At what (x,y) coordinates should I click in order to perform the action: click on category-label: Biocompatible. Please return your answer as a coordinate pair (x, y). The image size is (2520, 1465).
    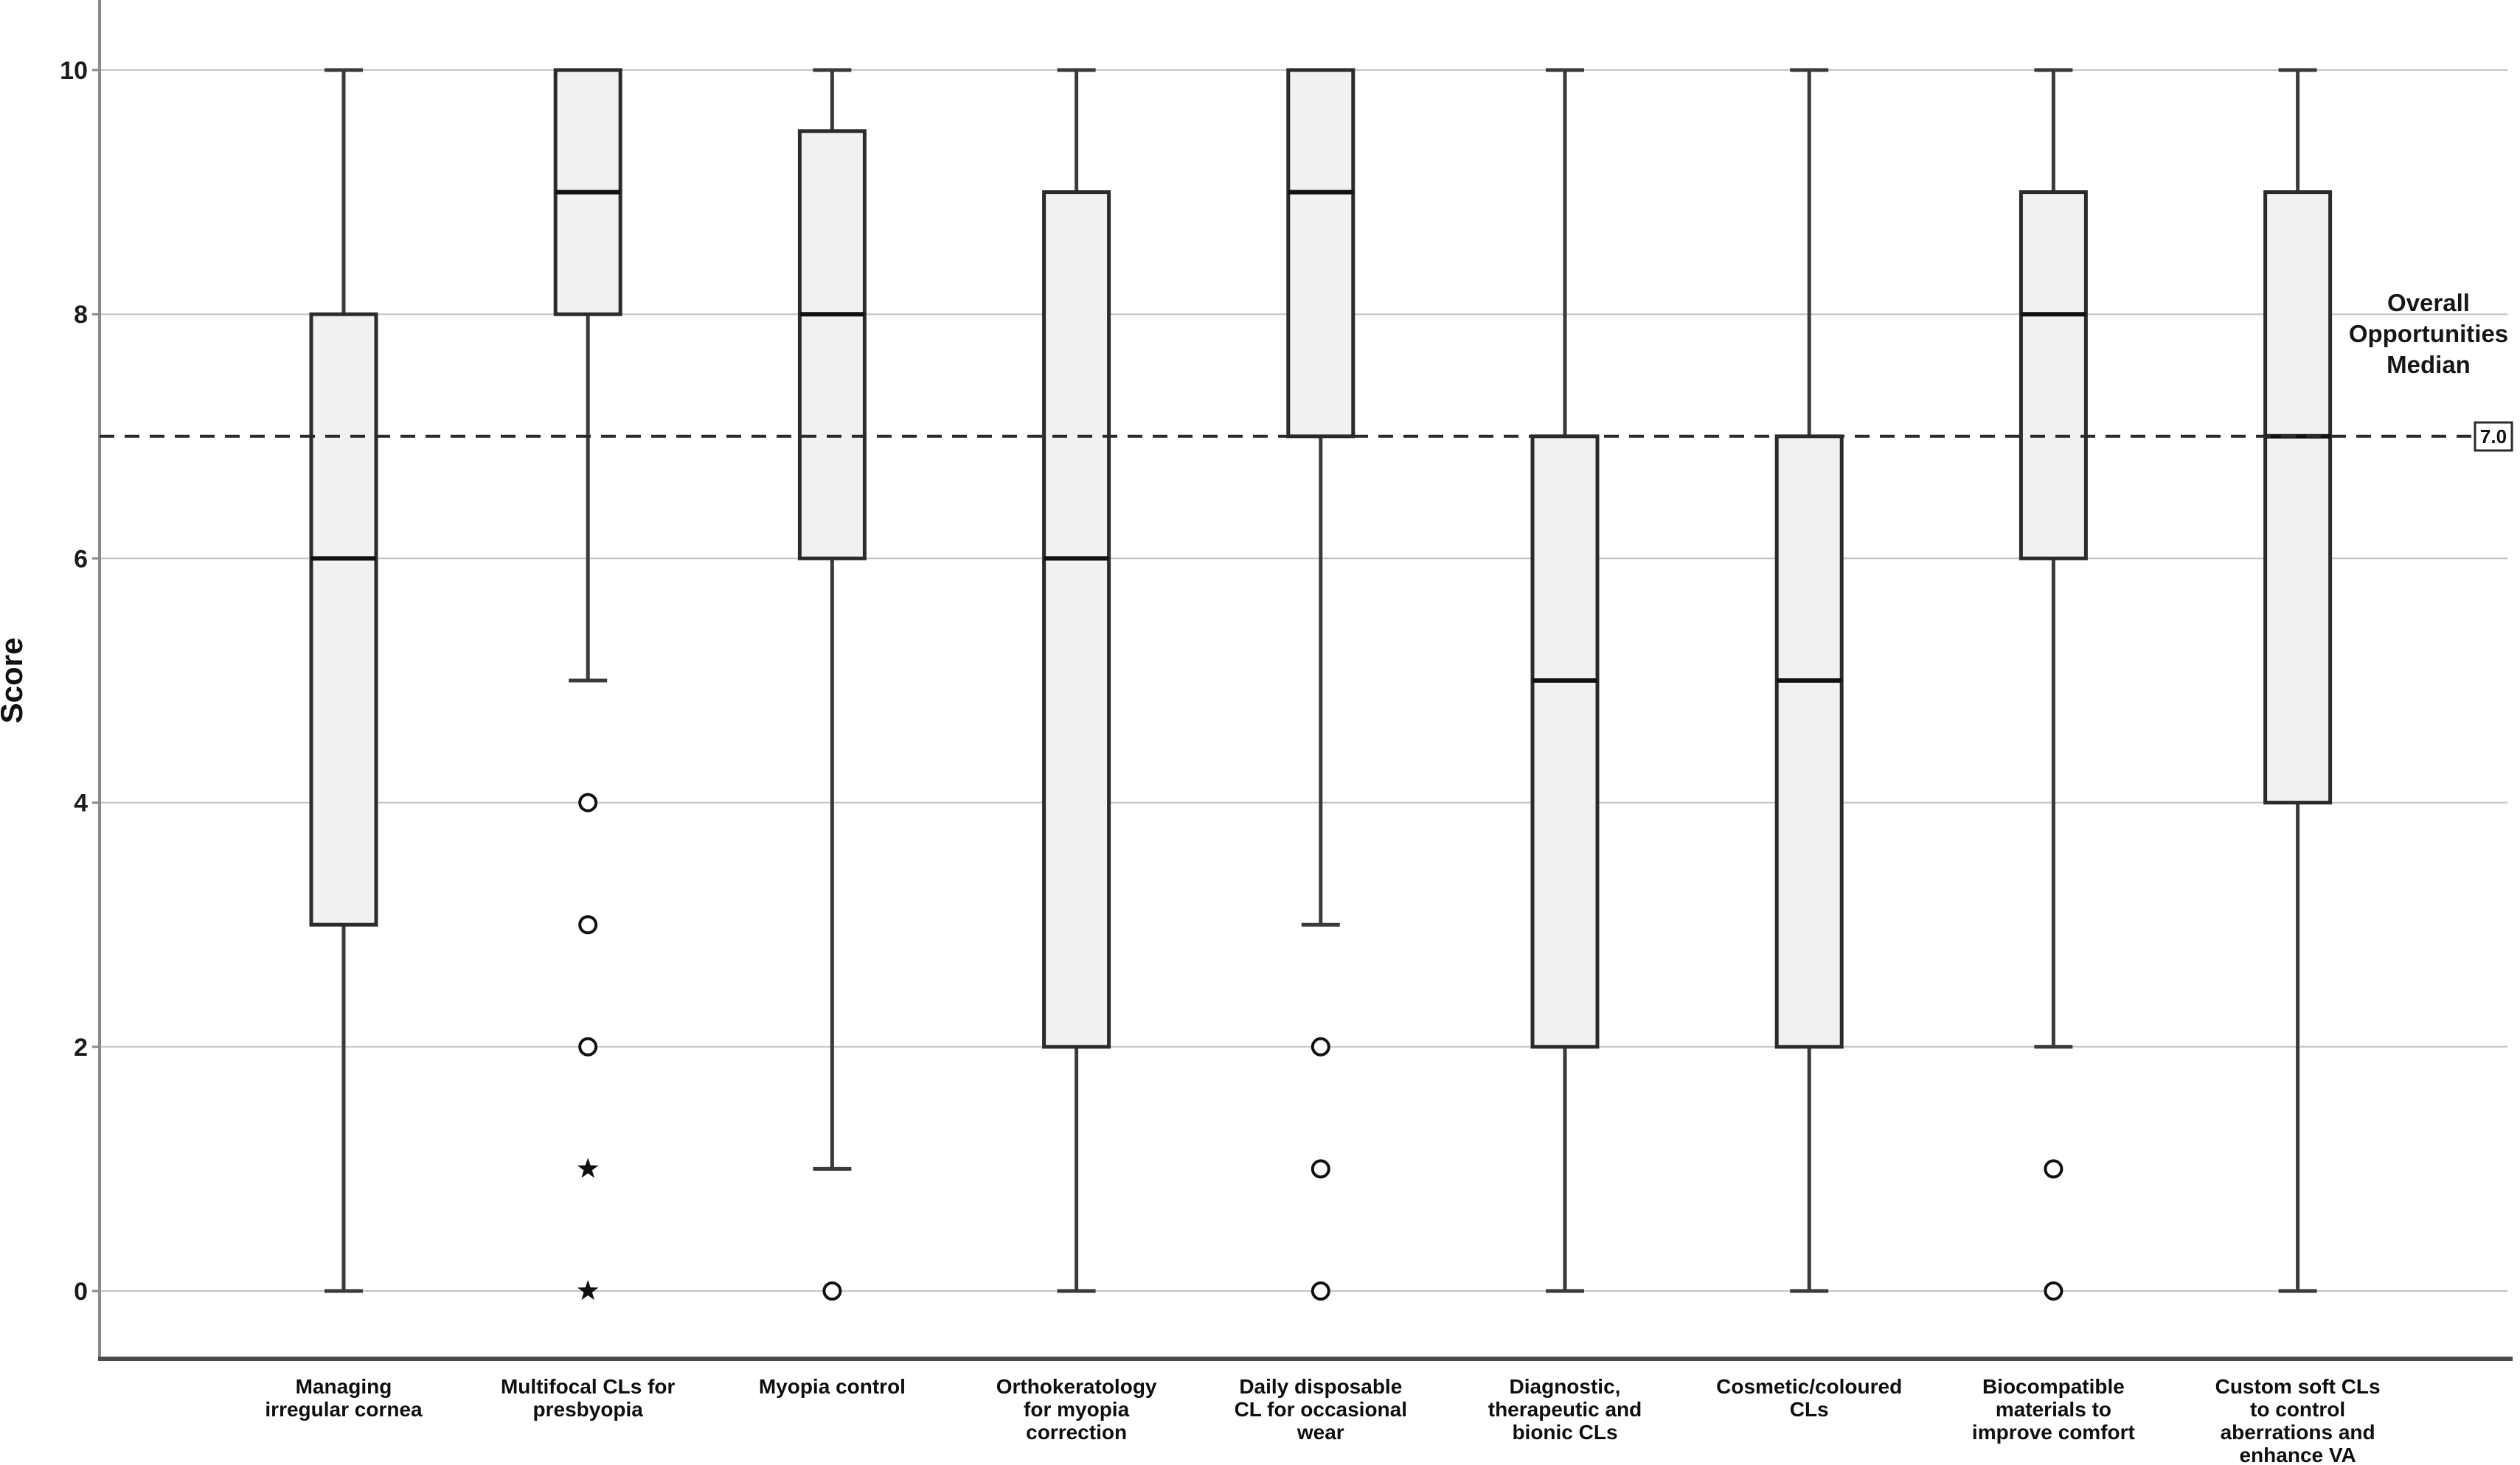
    Looking at the image, I should click on (2054, 1386).